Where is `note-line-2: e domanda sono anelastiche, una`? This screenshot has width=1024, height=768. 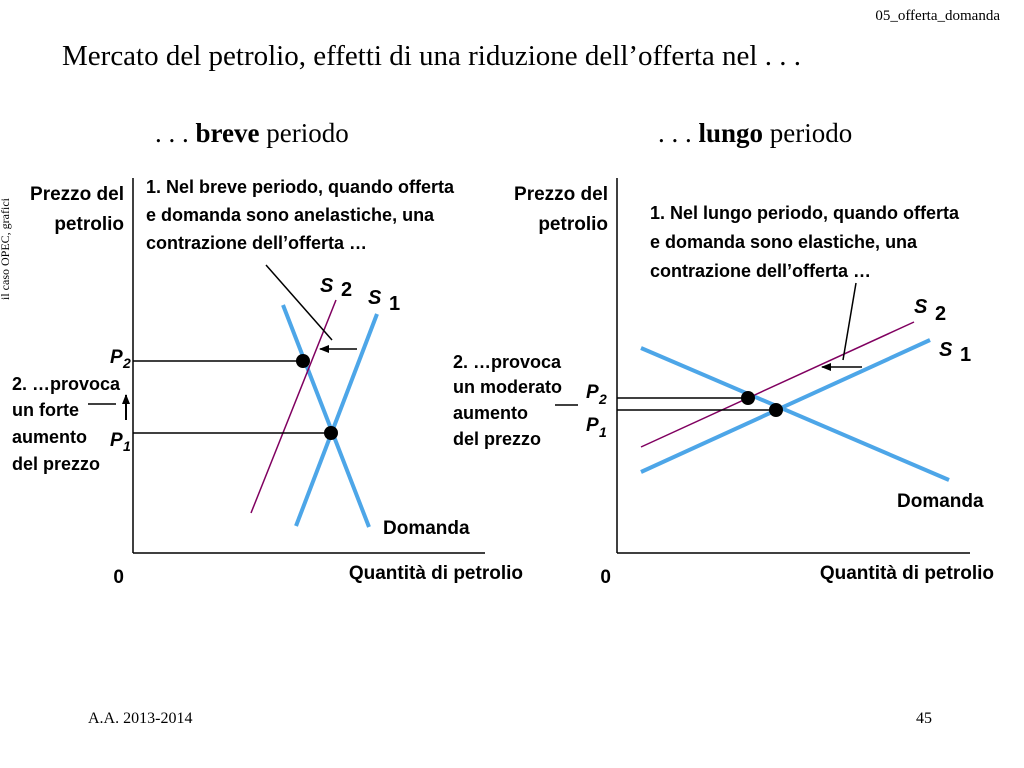
note-line-2: e domanda sono anelastiche, una is located at coordinates (290, 215).